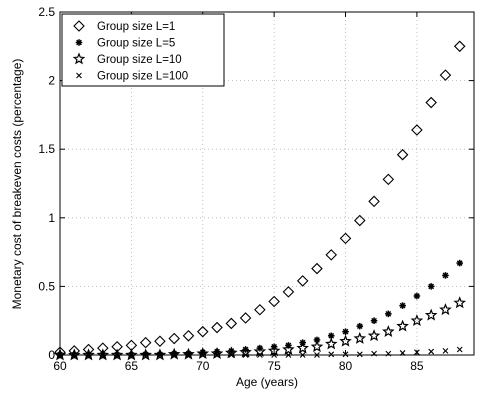 This screenshot has width=484, height=396. I want to click on x-tick-label: 85, so click(417, 366).